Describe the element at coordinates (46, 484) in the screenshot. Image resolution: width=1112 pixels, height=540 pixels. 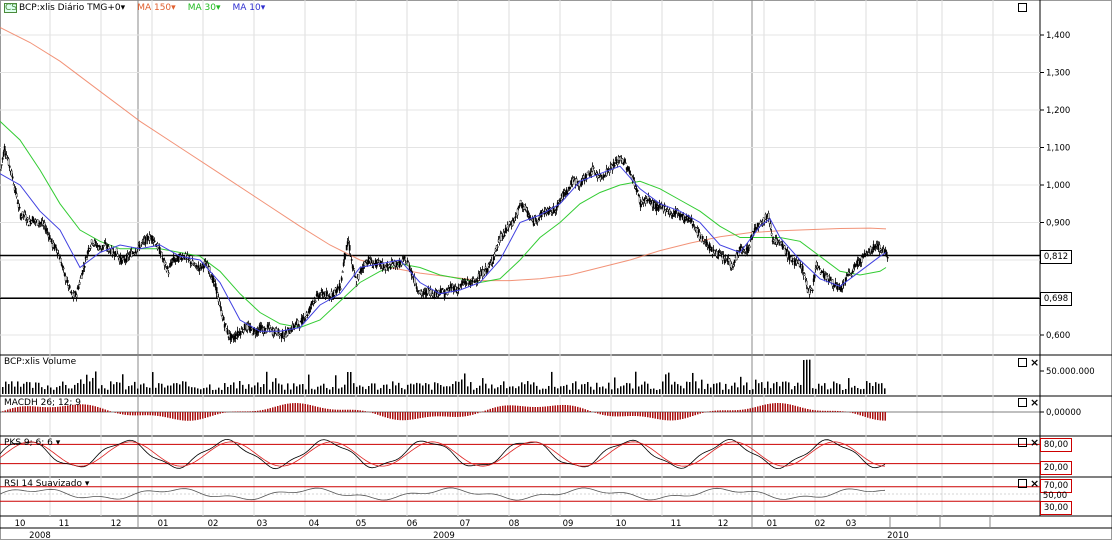
I see `rsi-panel-label: RSI 14 Suavizado ▾` at that location.